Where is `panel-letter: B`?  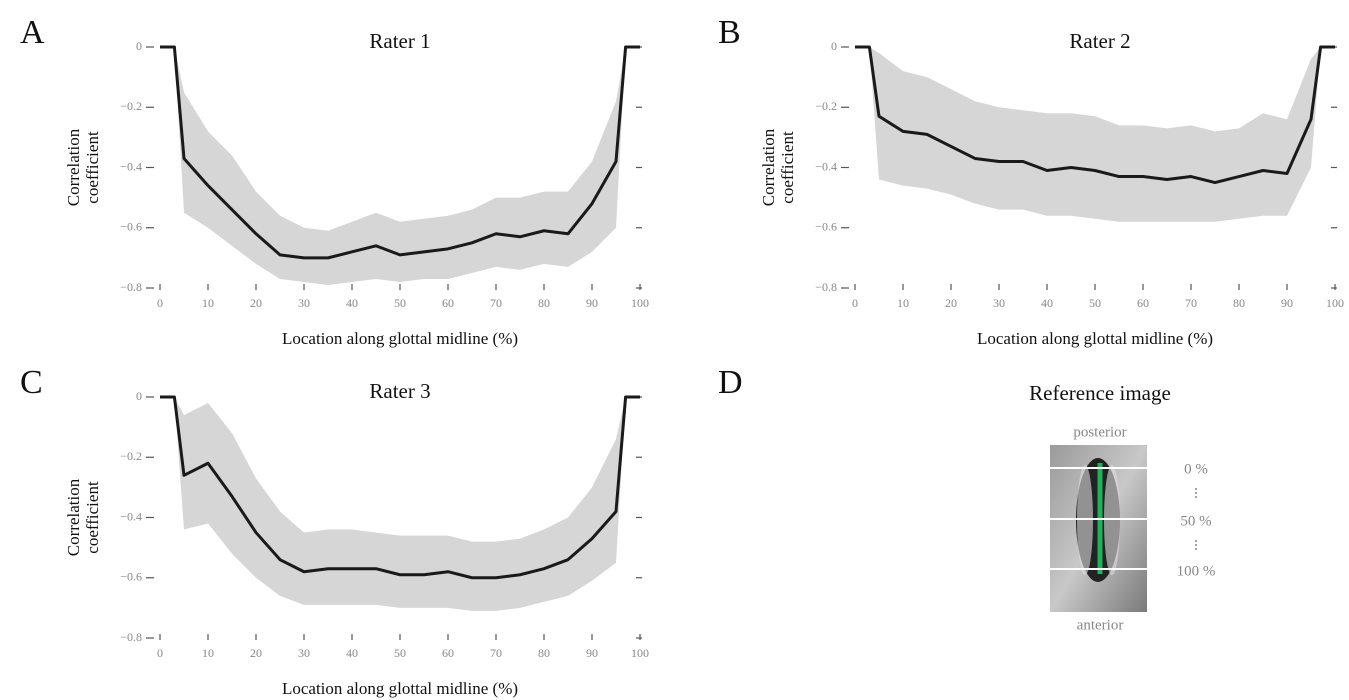
panel-letter: B is located at coordinates (729, 32).